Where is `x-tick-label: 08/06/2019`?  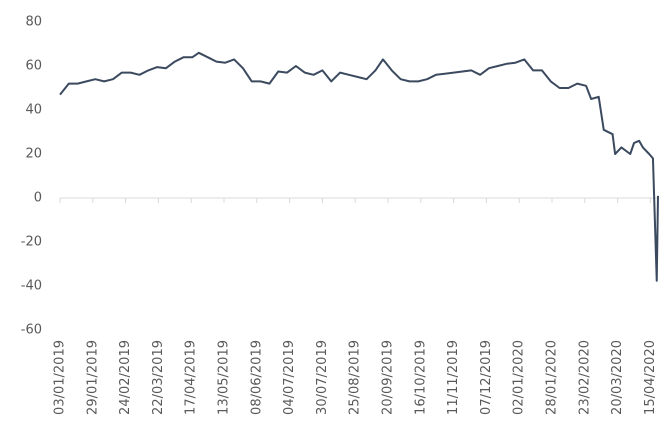
x-tick-label: 08/06/2019 is located at coordinates (256, 377).